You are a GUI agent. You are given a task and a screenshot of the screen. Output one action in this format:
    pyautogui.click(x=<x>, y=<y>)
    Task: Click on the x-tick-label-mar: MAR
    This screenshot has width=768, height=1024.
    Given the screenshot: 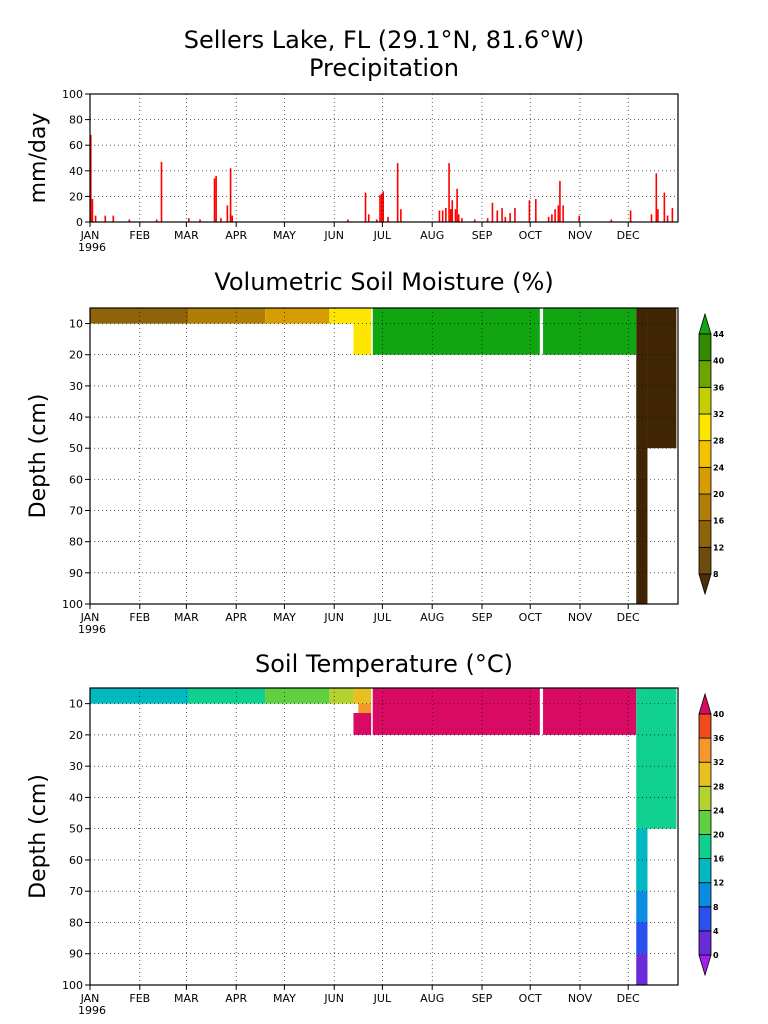 What is the action you would take?
    pyautogui.click(x=186, y=617)
    